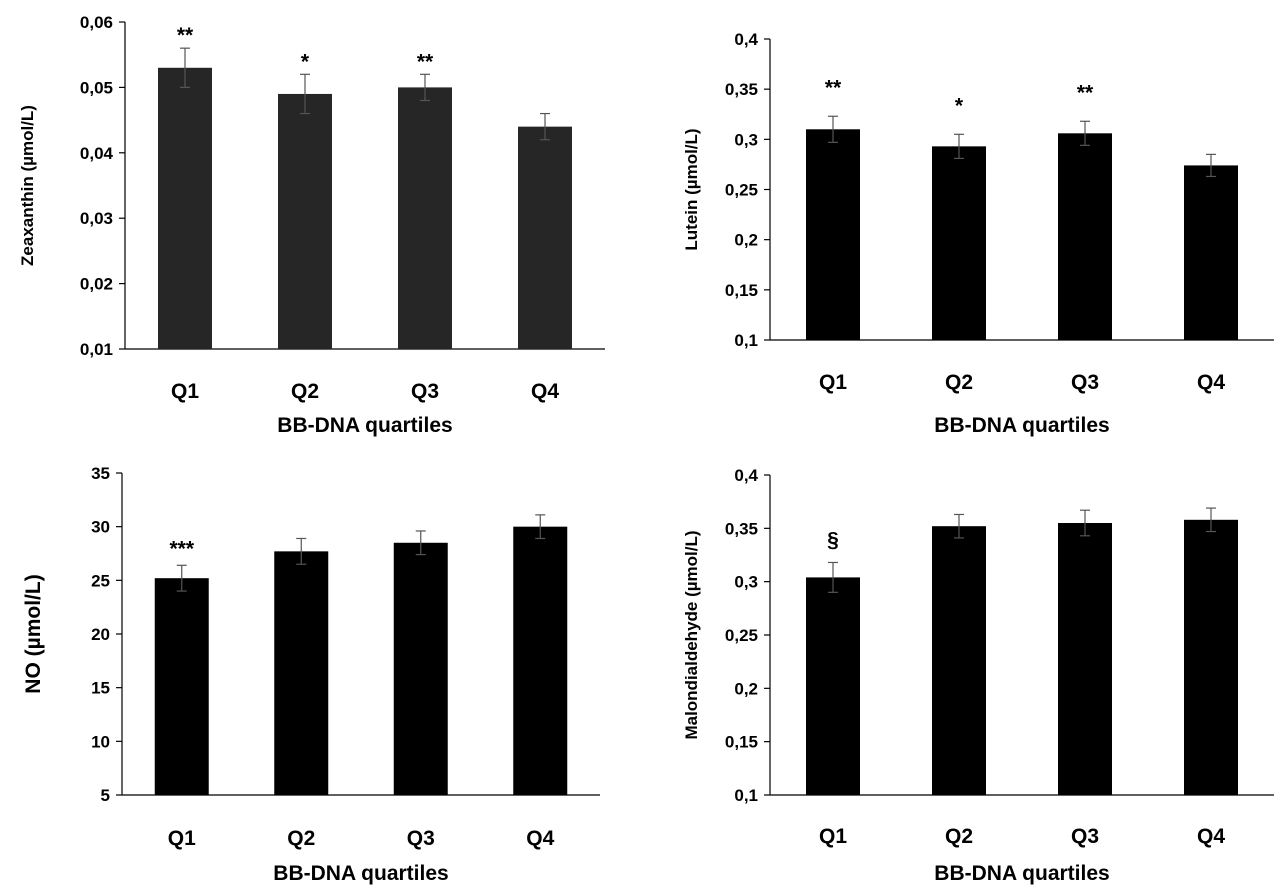  What do you see at coordinates (100, 580) in the screenshot?
I see `y-tick-label: 25` at bounding box center [100, 580].